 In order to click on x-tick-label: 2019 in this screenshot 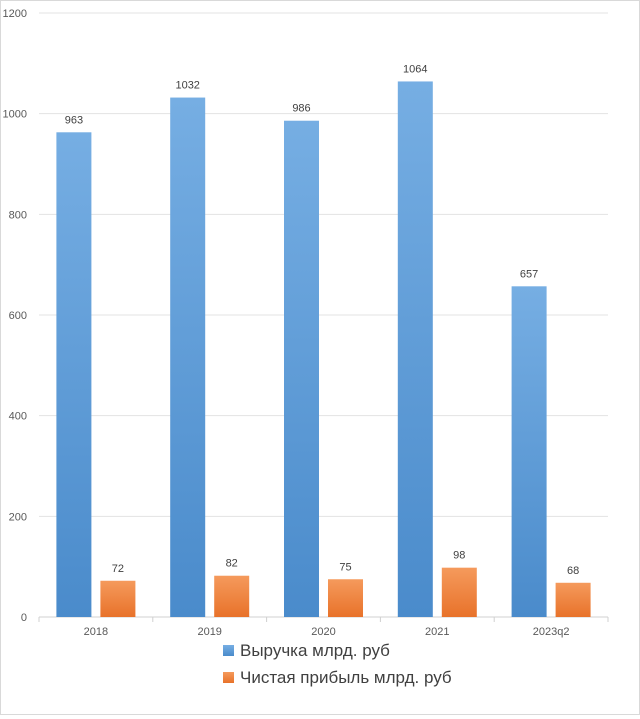, I will do `click(209, 632)`.